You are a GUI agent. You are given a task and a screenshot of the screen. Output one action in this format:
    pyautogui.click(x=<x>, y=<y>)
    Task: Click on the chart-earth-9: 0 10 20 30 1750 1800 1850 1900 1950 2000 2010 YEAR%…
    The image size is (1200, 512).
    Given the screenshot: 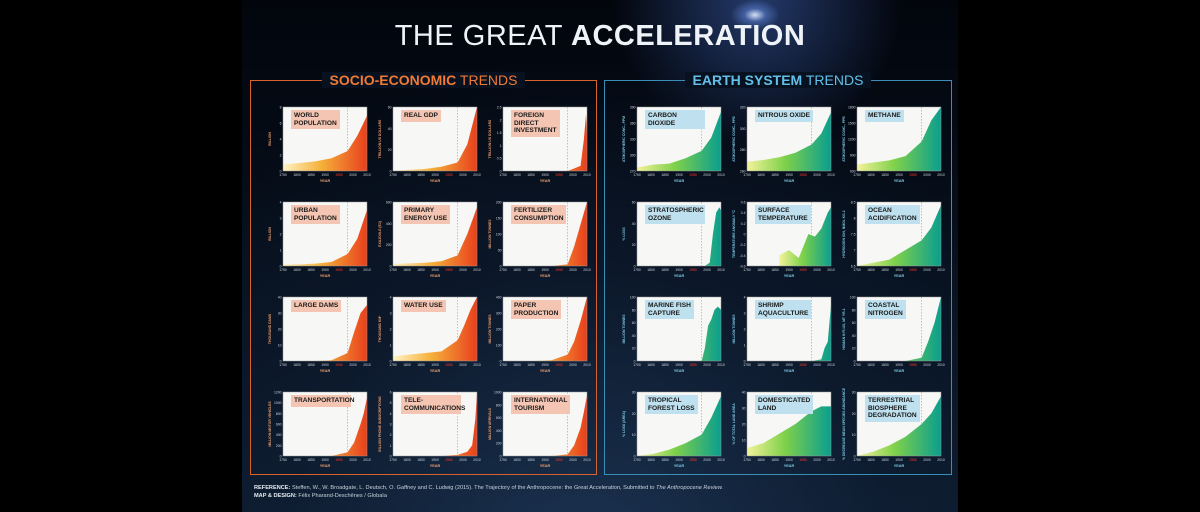 What is the action you would take?
    pyautogui.click(x=673, y=428)
    